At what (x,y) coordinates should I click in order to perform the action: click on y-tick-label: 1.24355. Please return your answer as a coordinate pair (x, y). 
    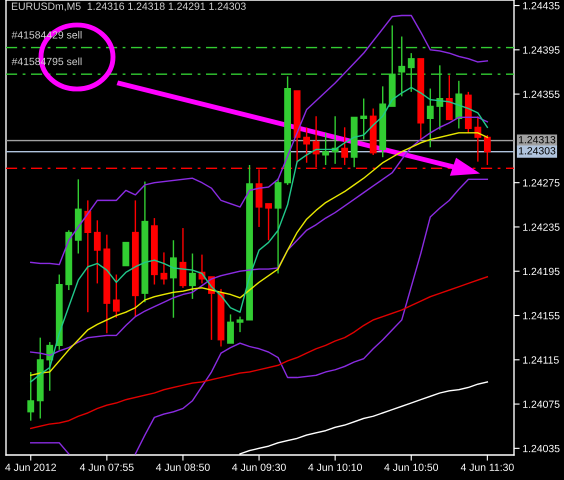
    Looking at the image, I should click on (541, 94).